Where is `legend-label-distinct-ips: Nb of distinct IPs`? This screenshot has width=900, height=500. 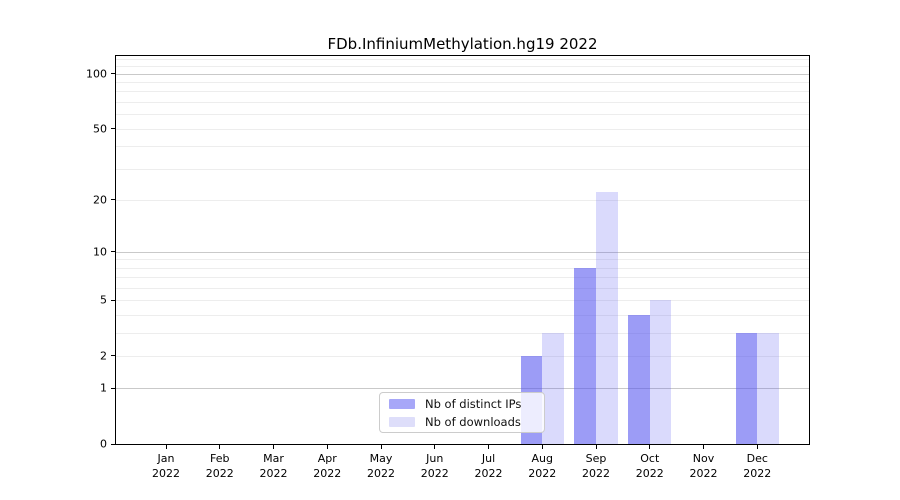 legend-label-distinct-ips: Nb of distinct IPs is located at coordinates (473, 403).